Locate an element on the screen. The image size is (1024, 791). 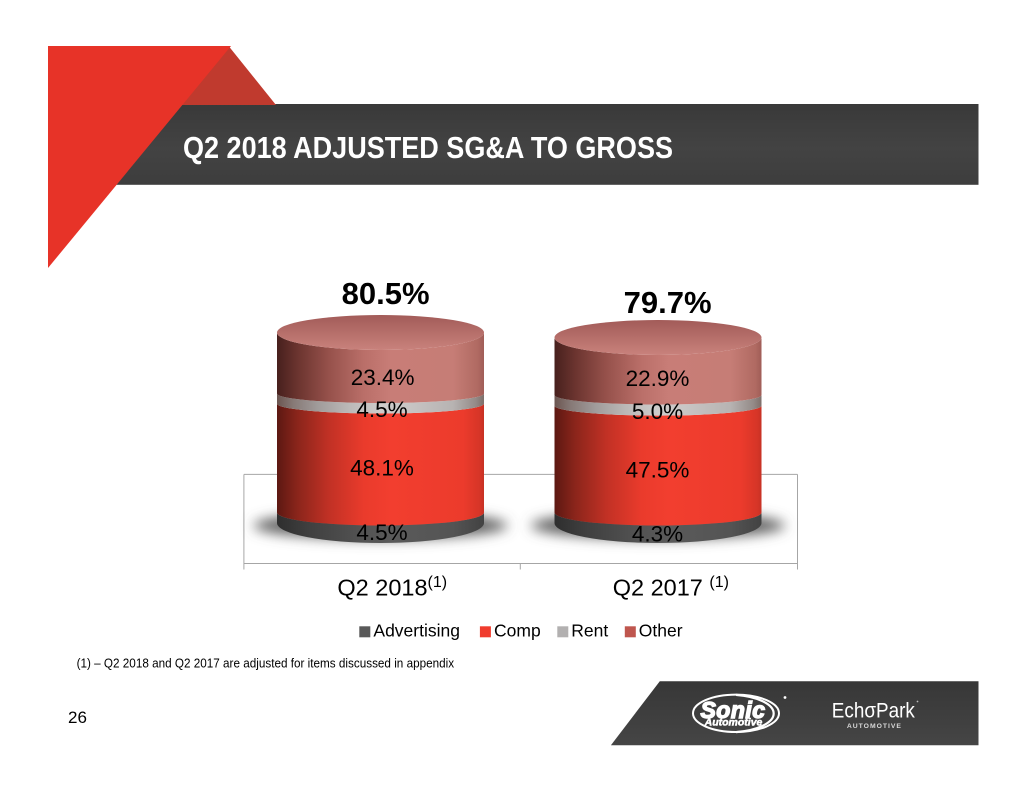
svg-text: 23.4% is located at coordinates (383, 377).